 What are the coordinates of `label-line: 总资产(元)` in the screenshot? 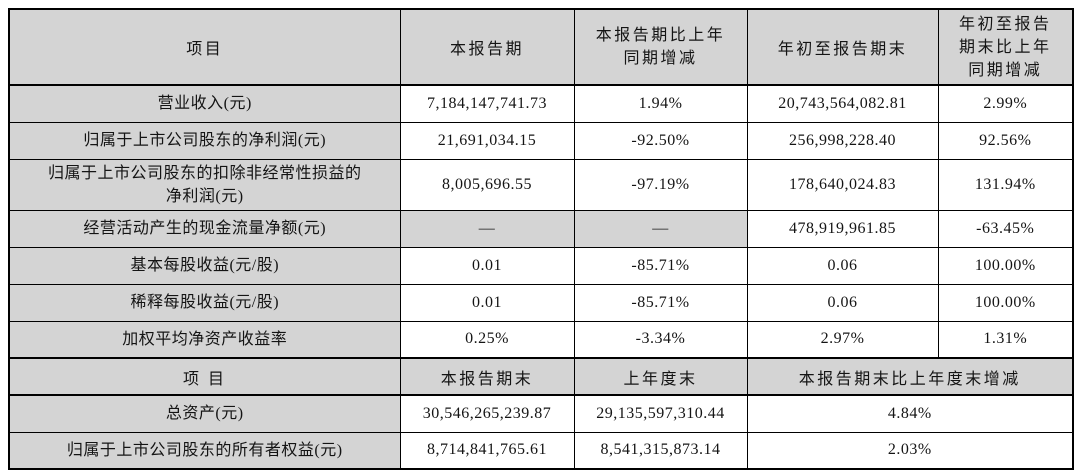 It's located at (204, 414).